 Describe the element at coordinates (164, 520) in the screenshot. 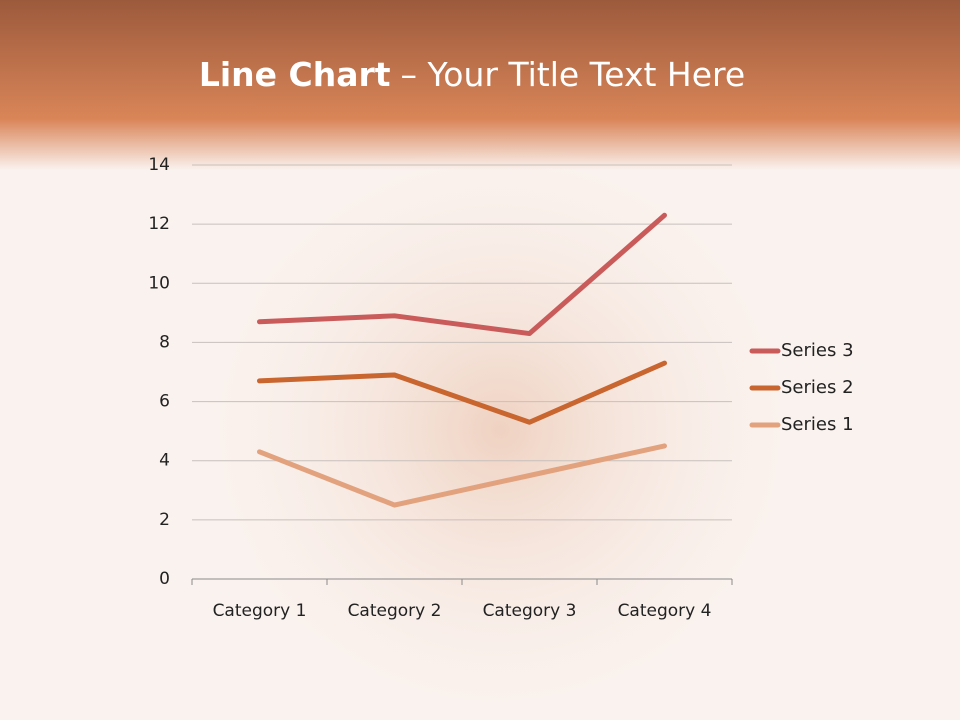

I see `y-tick-label: 2` at that location.